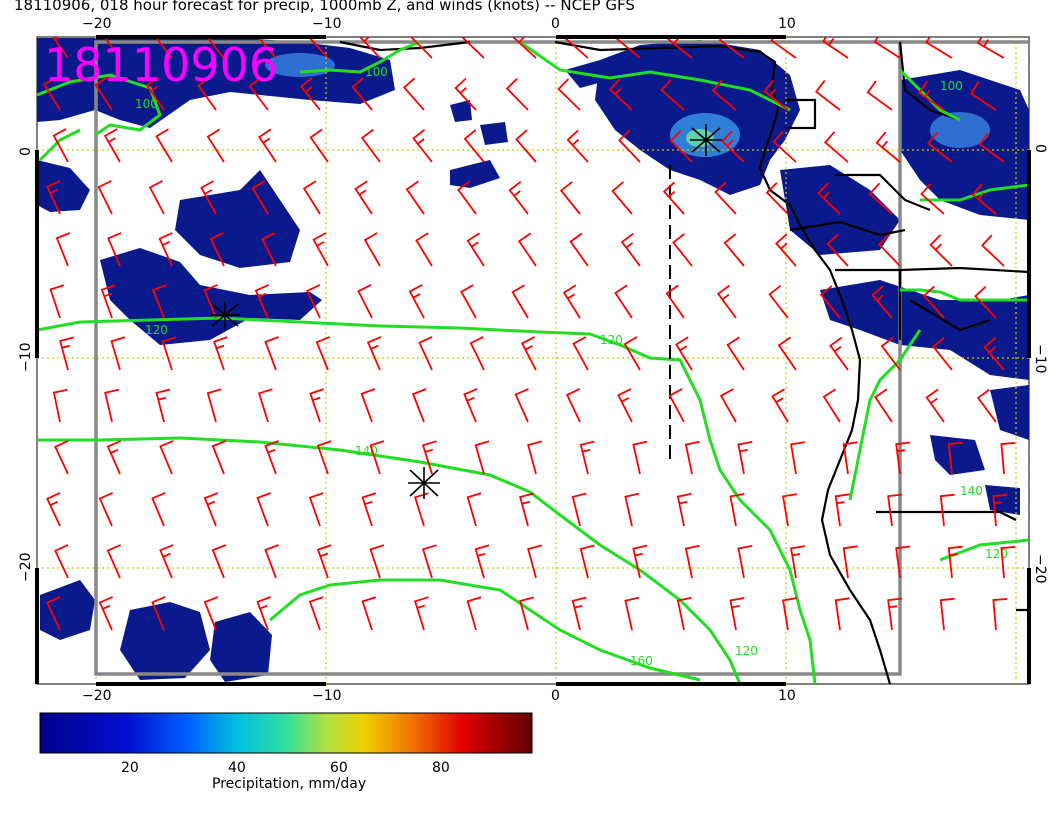 The height and width of the screenshot is (816, 1056). What do you see at coordinates (461, 111) in the screenshot?
I see `precip-blob-small1` at bounding box center [461, 111].